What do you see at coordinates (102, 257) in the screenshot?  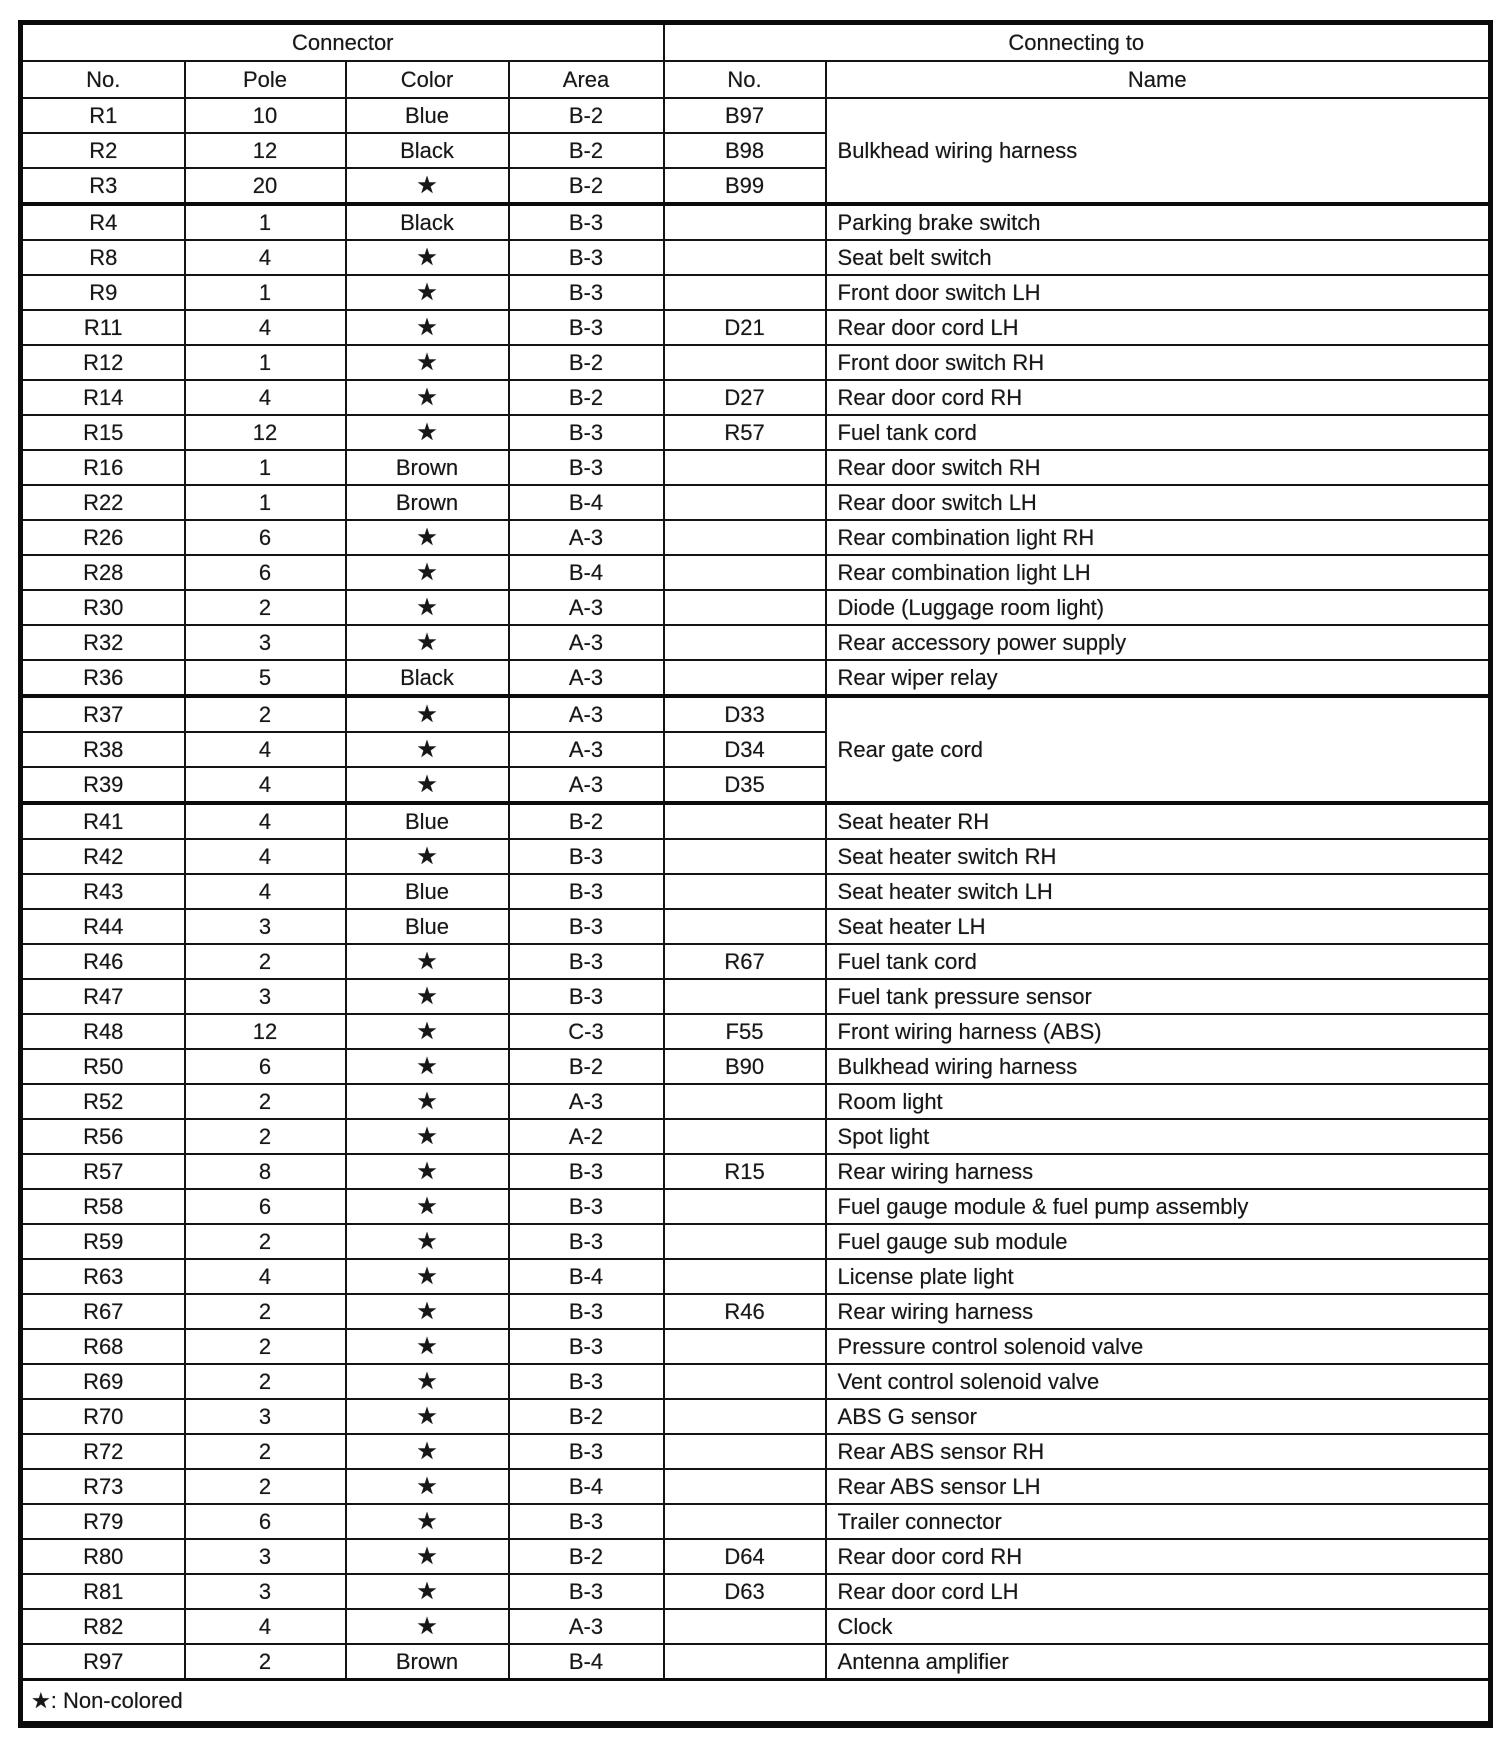 I see `cell-connector-no: R8` at bounding box center [102, 257].